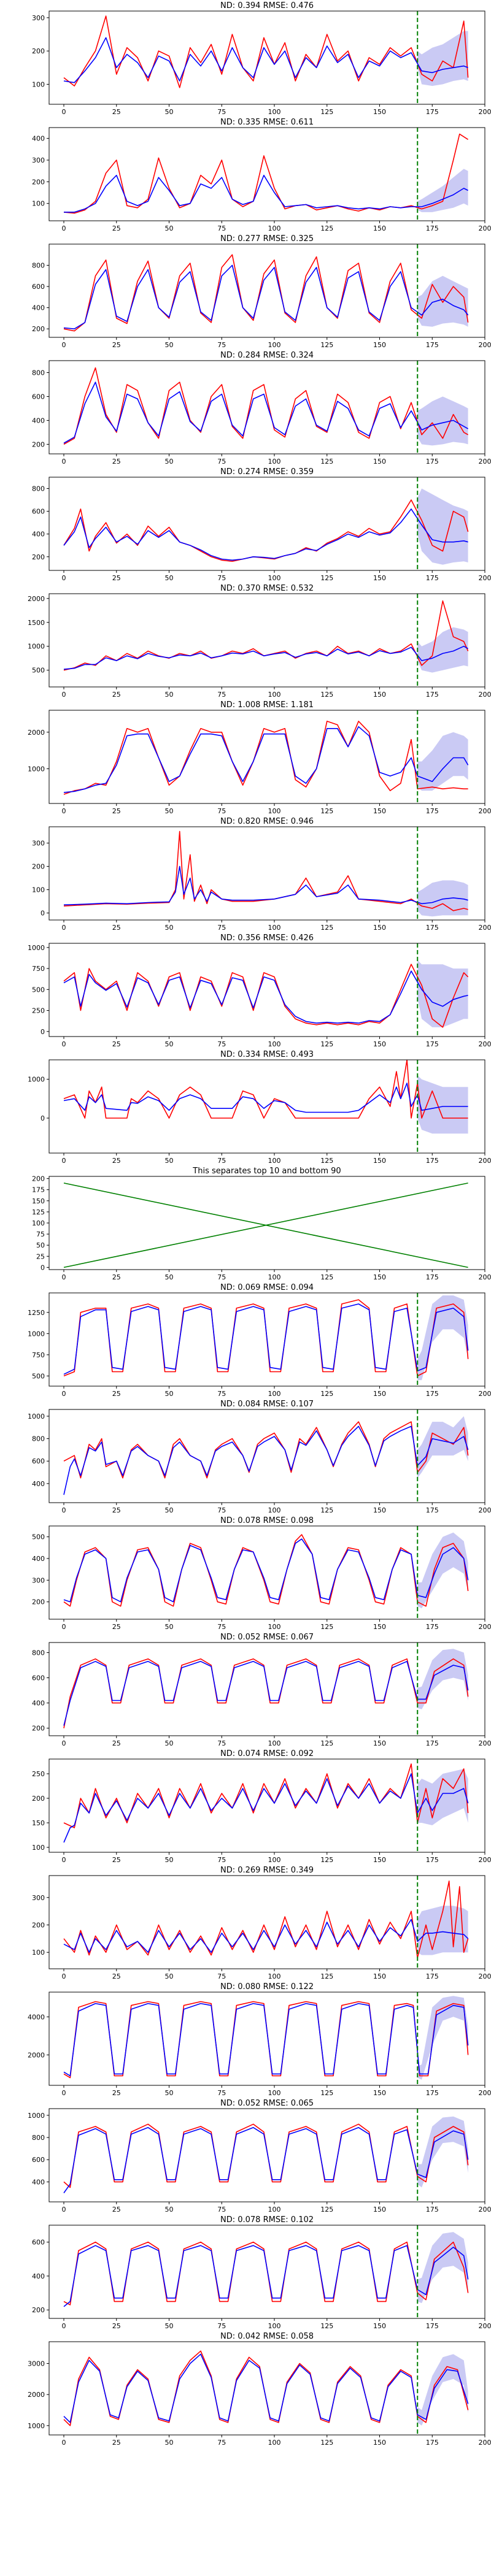  I want to click on y-tick-label: 1500, so click(37, 623).